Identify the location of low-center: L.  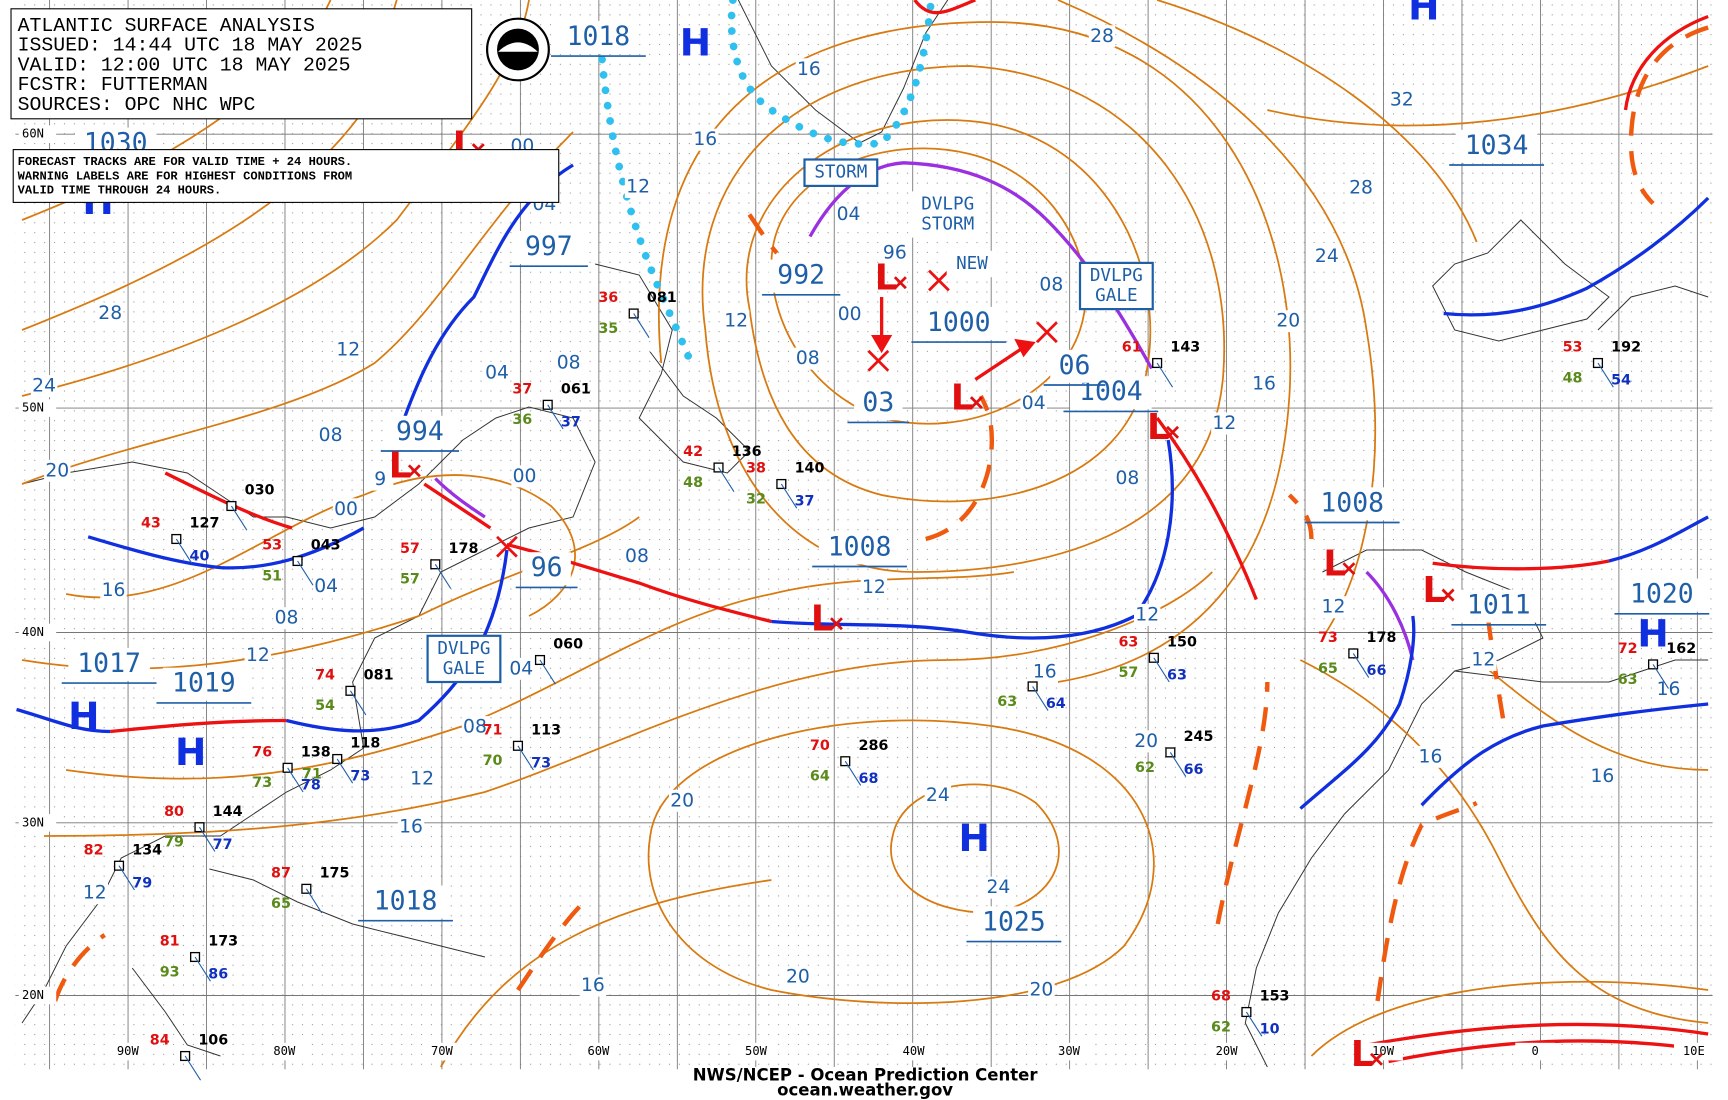
(886, 277).